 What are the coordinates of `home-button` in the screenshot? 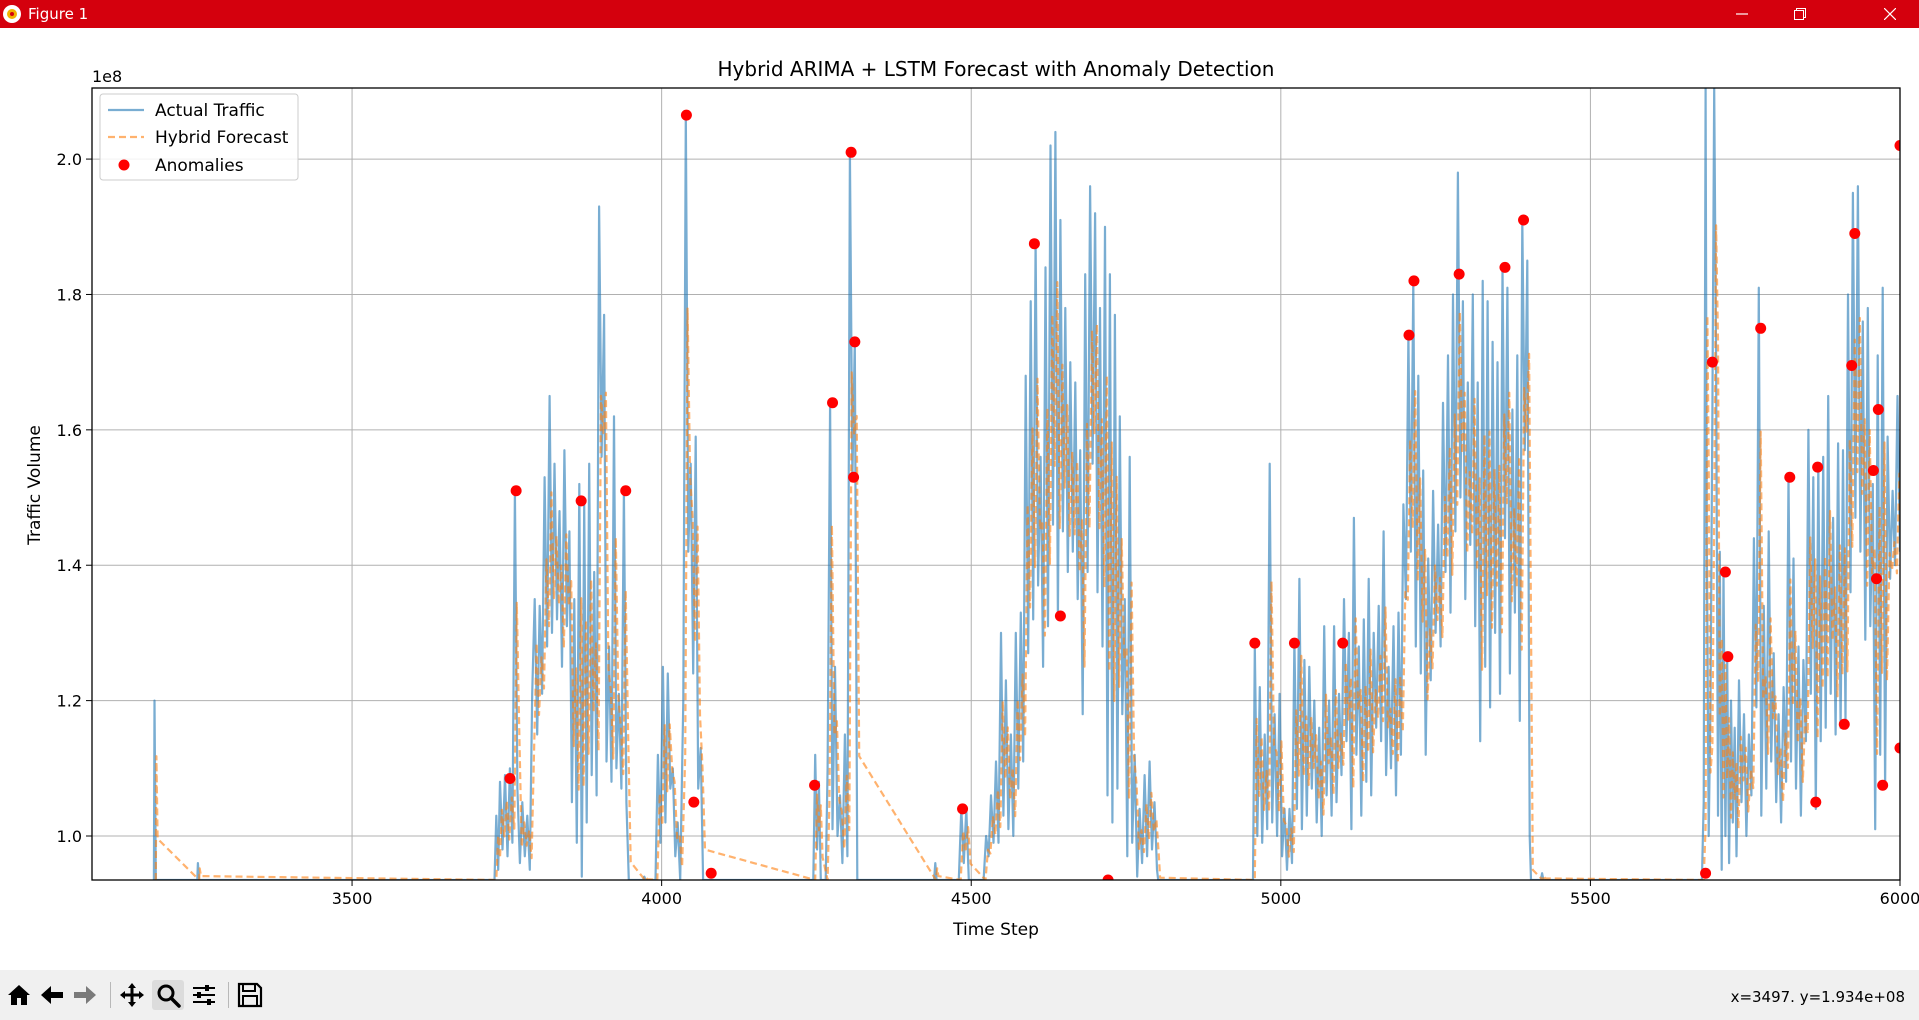 It's located at (19, 995).